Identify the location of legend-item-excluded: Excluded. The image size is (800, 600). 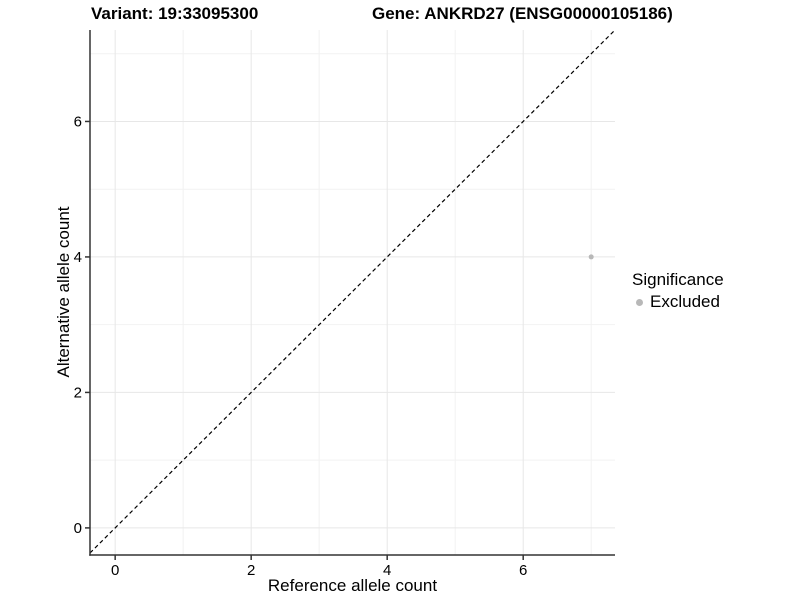
(678, 302).